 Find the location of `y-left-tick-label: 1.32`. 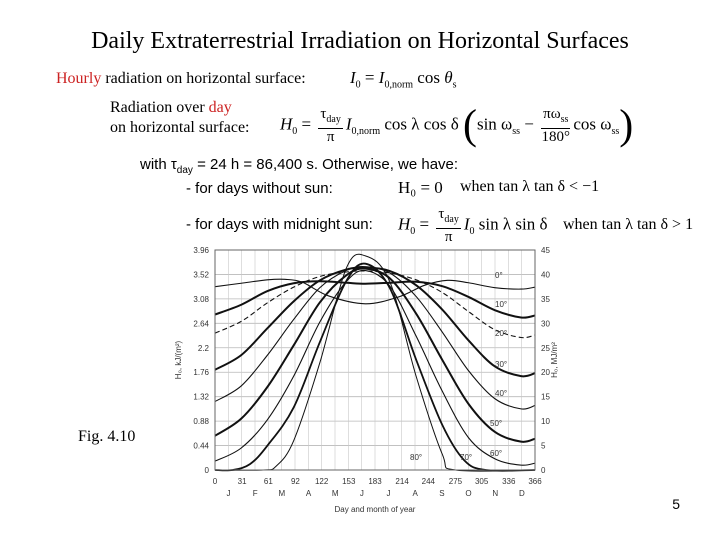

y-left-tick-label: 1.32 is located at coordinates (201, 397).